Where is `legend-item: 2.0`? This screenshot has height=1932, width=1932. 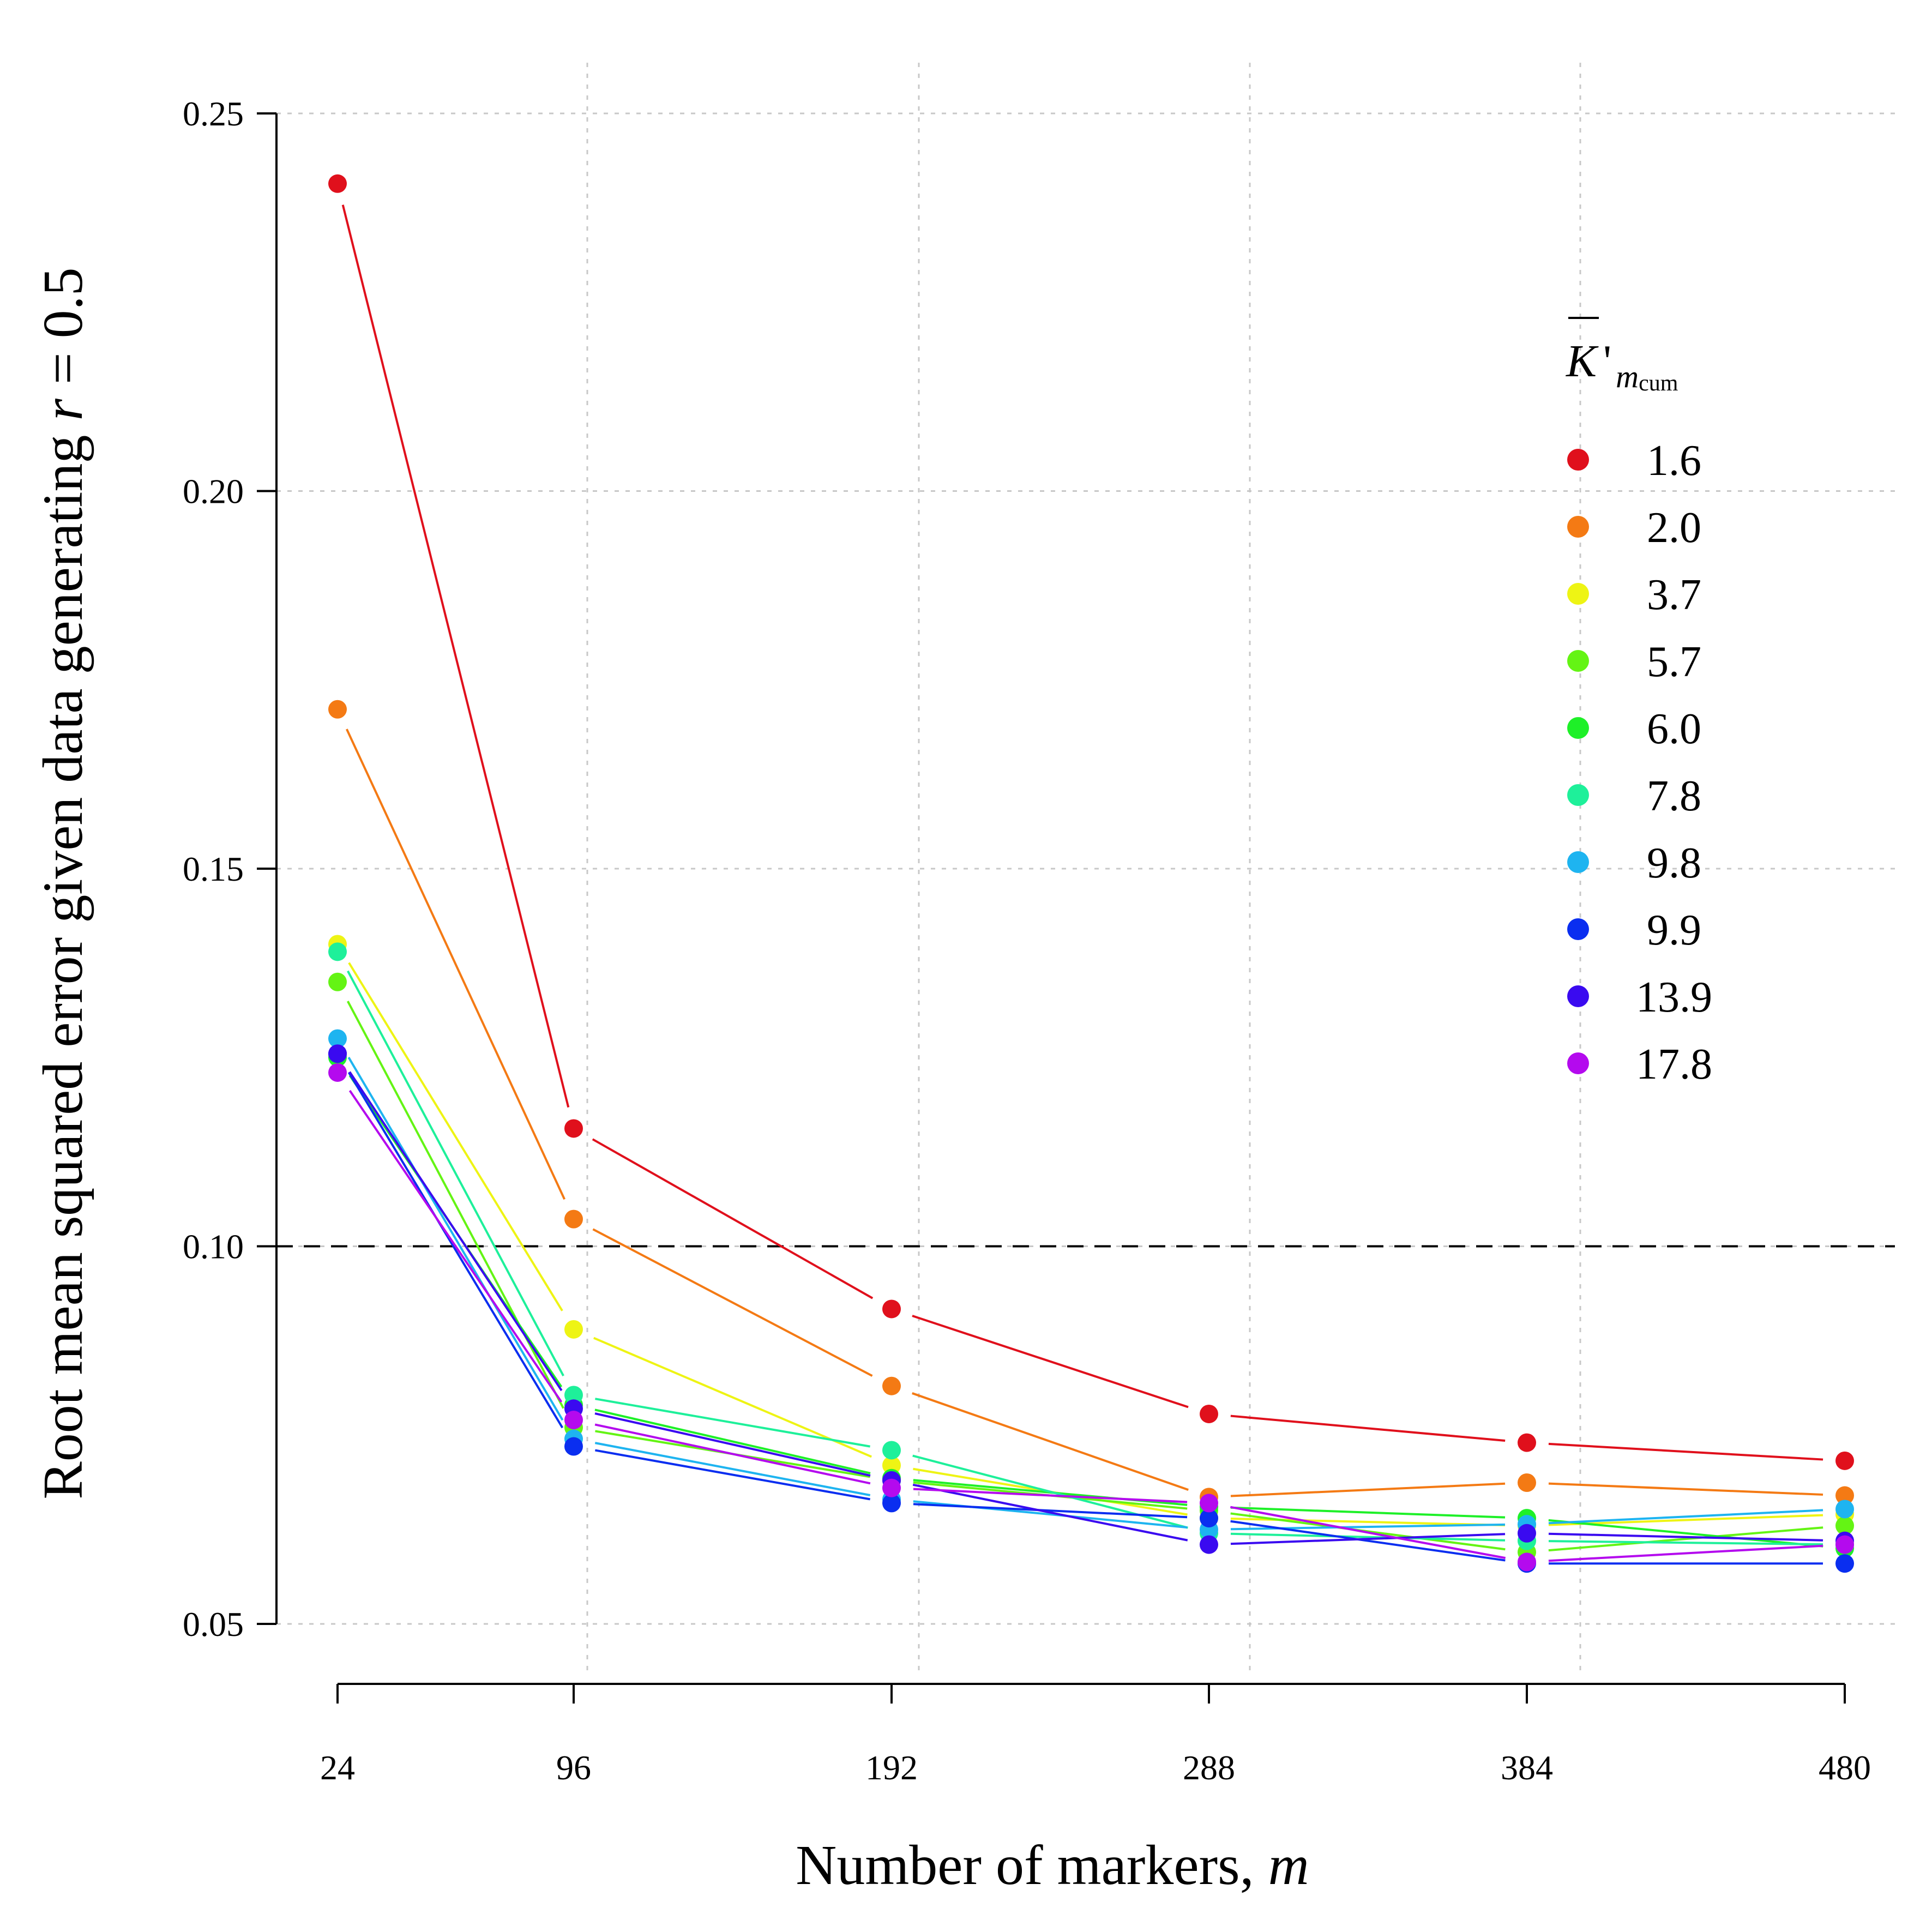
legend-item: 2.0 is located at coordinates (1634, 528).